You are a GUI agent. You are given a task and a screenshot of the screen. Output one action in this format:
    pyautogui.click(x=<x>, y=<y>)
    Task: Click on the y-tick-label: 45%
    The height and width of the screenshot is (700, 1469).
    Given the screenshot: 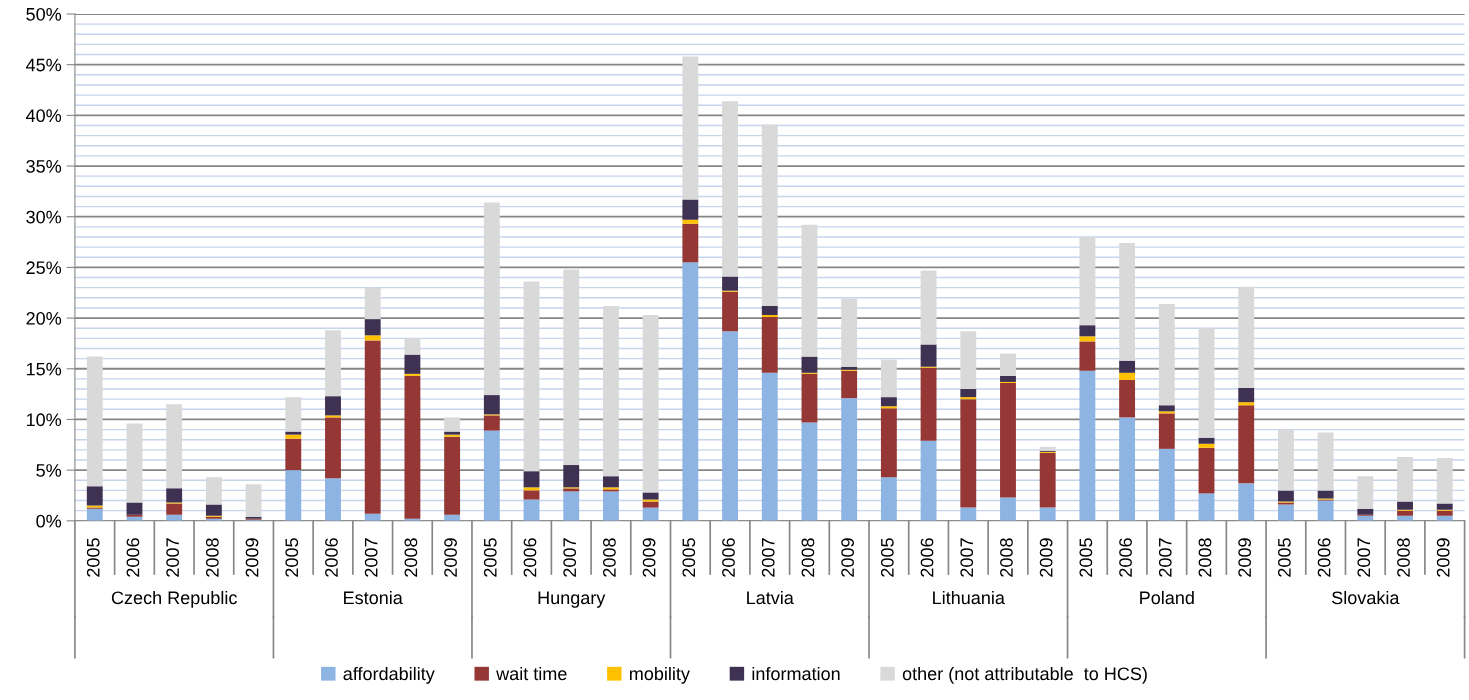 What is the action you would take?
    pyautogui.click(x=44, y=65)
    